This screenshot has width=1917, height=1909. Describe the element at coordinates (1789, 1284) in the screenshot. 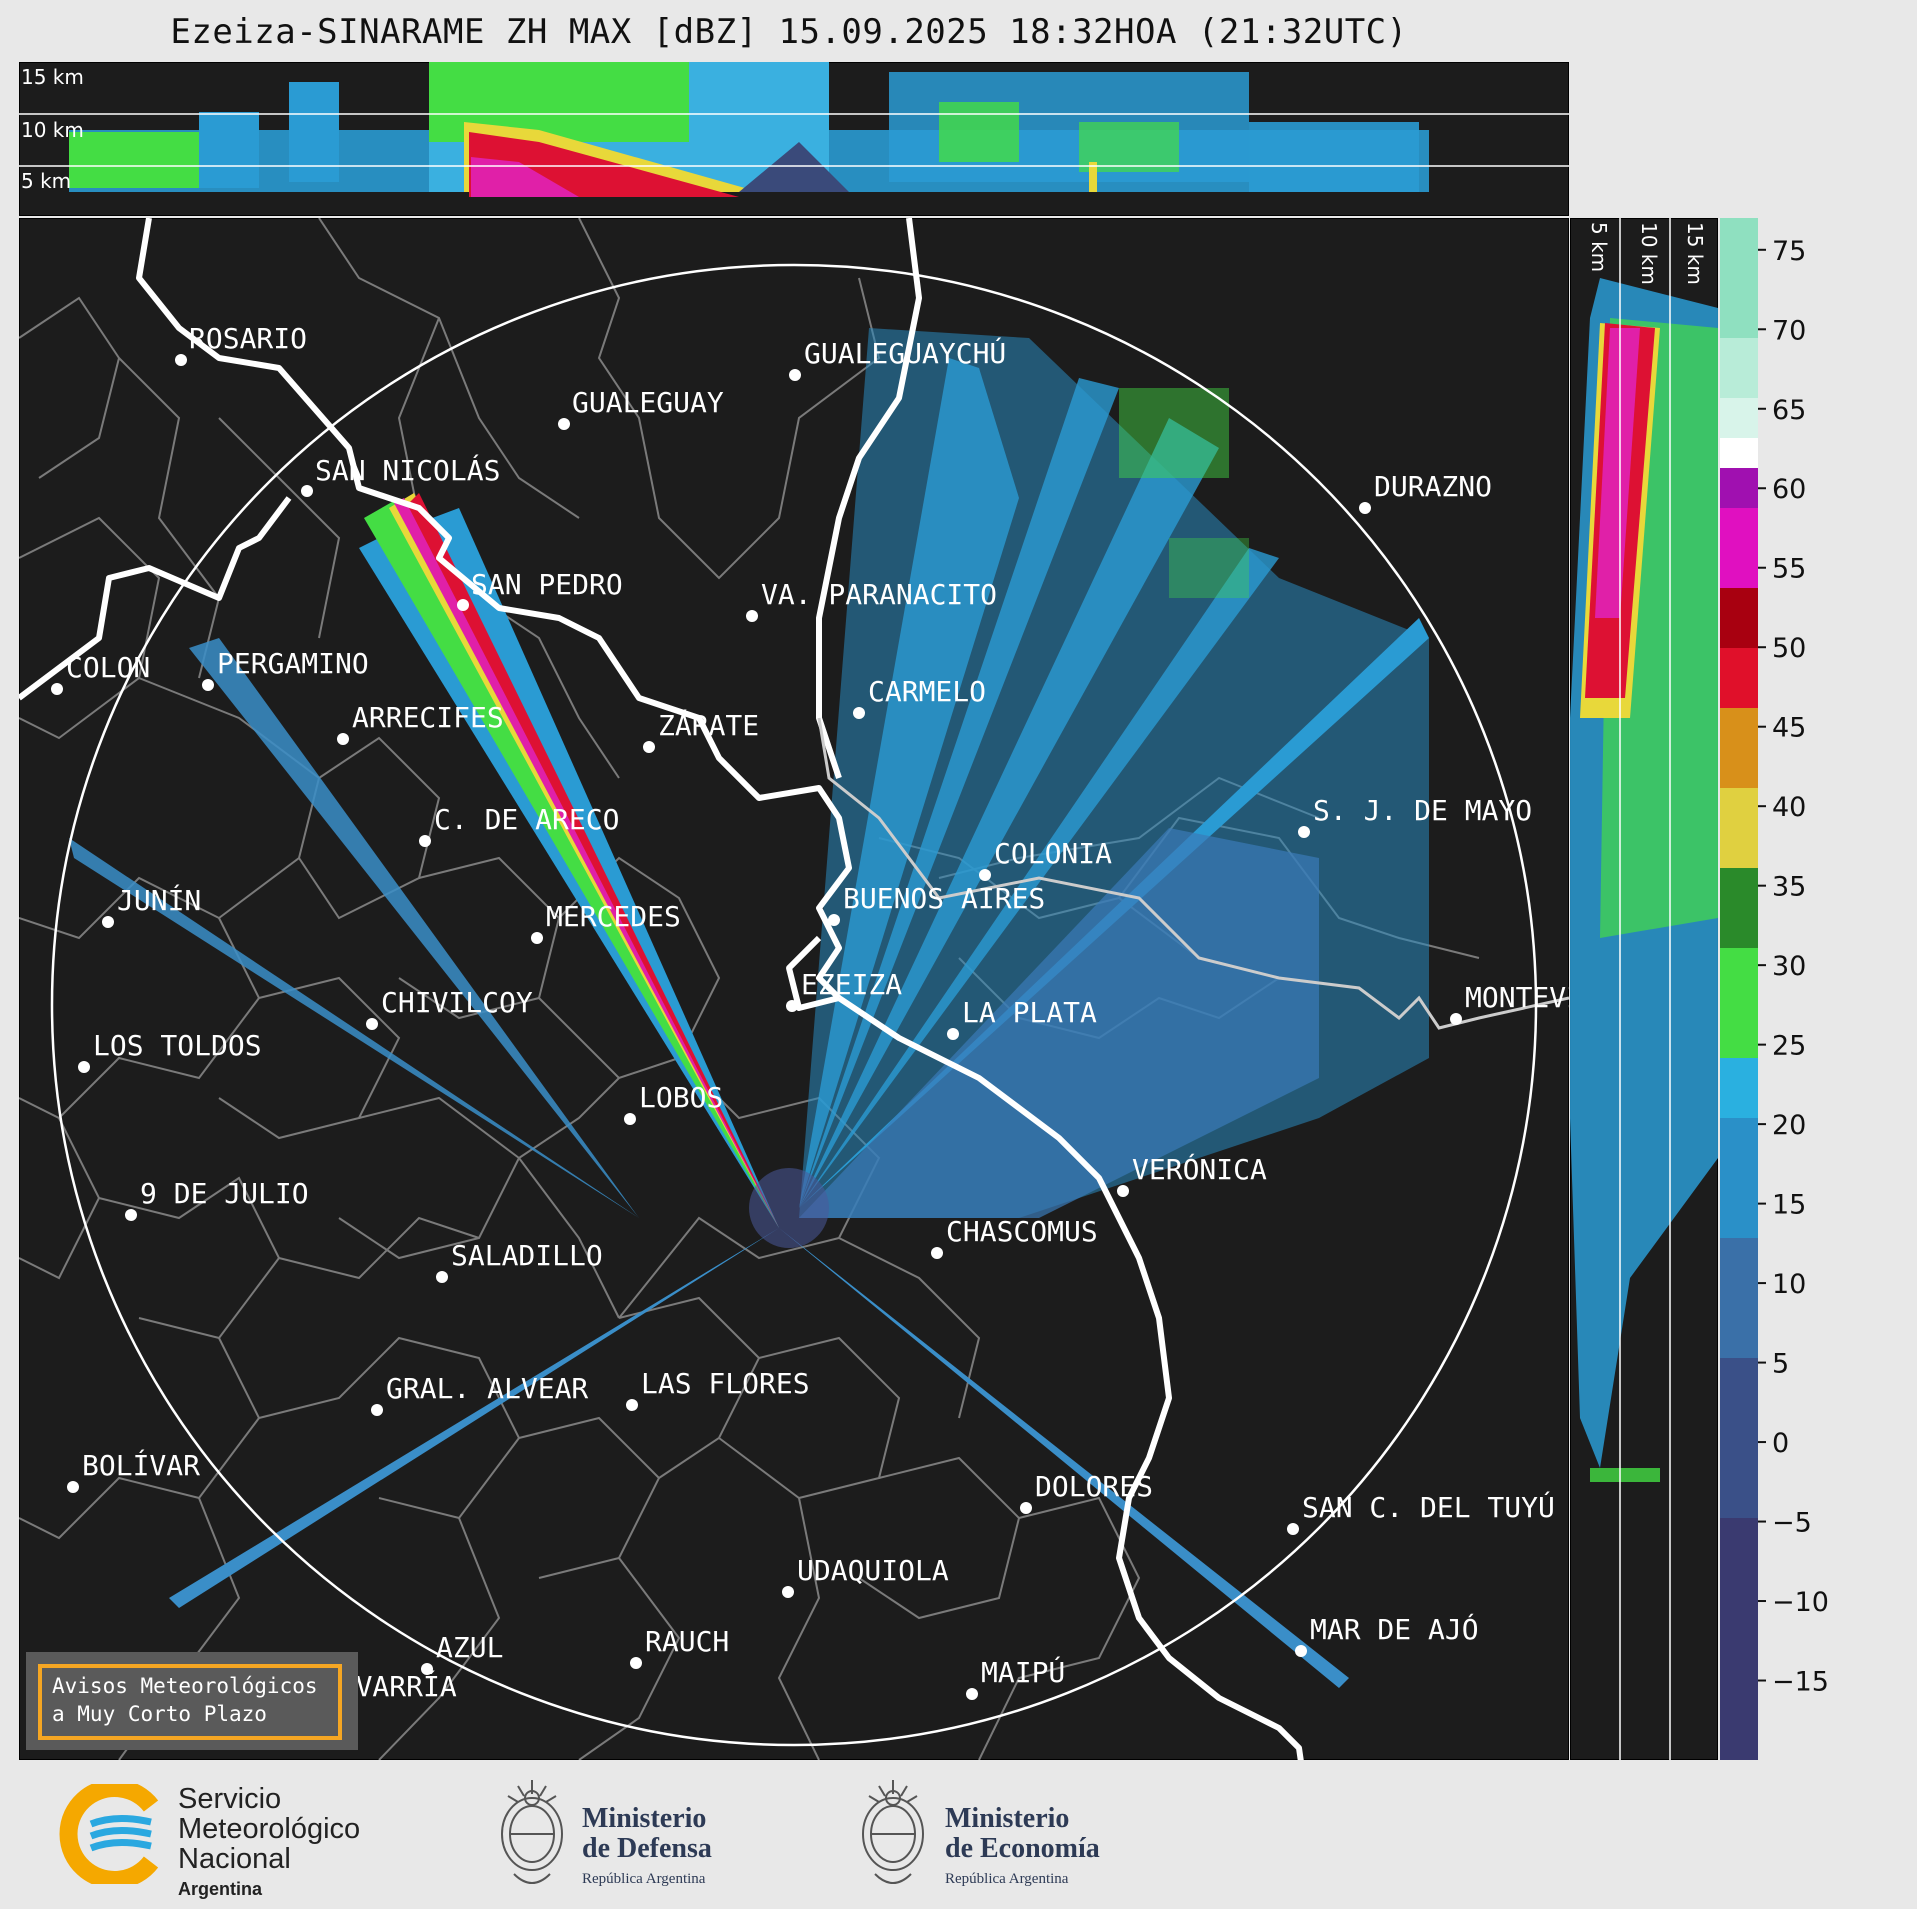

I see `colorbar-tick-label: 10` at that location.